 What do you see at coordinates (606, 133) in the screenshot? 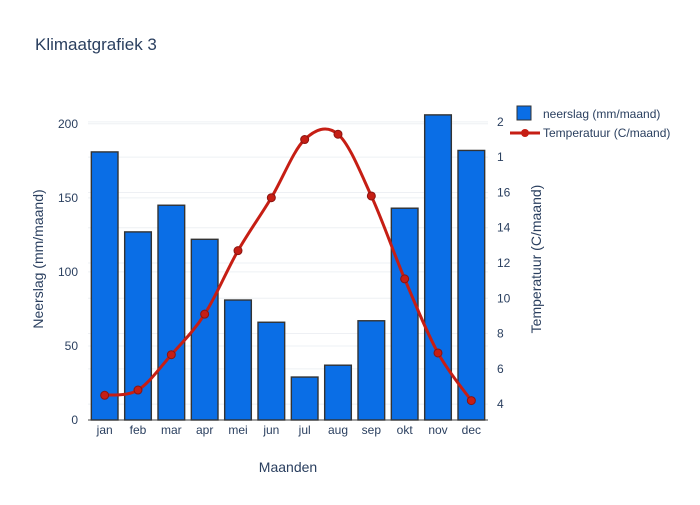
I see `legend-label-temperature: Temperatuur (C/maand)` at bounding box center [606, 133].